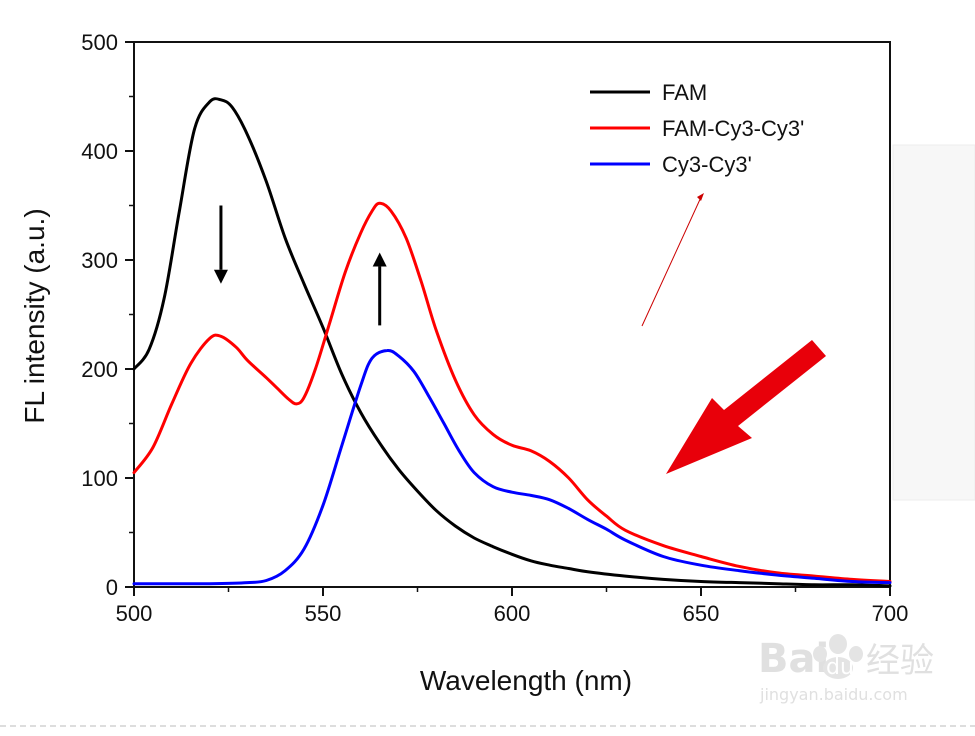  Describe the element at coordinates (112, 587) in the screenshot. I see `y-tick-label: 0` at that location.